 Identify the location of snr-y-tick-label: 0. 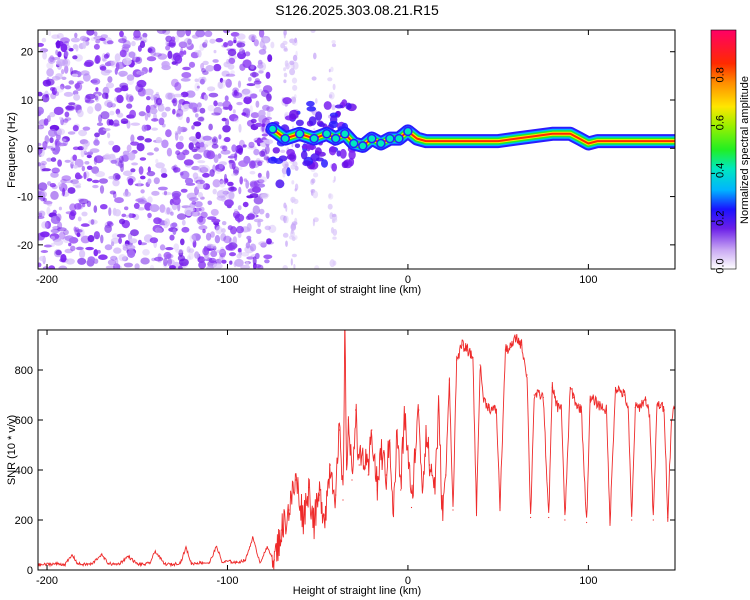
(30, 571).